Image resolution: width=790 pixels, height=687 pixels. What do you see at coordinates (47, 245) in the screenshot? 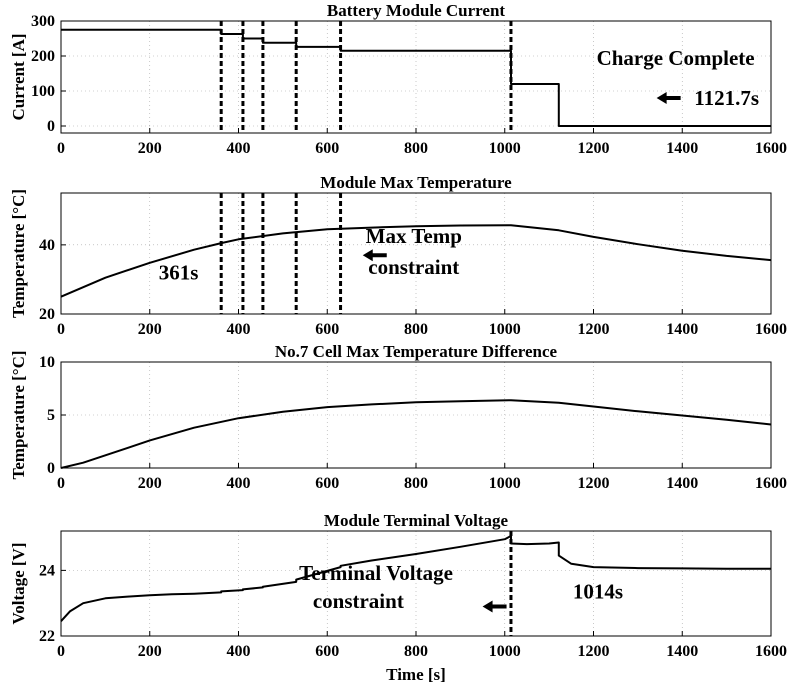
I see `y-tick-label: 40` at bounding box center [47, 245].